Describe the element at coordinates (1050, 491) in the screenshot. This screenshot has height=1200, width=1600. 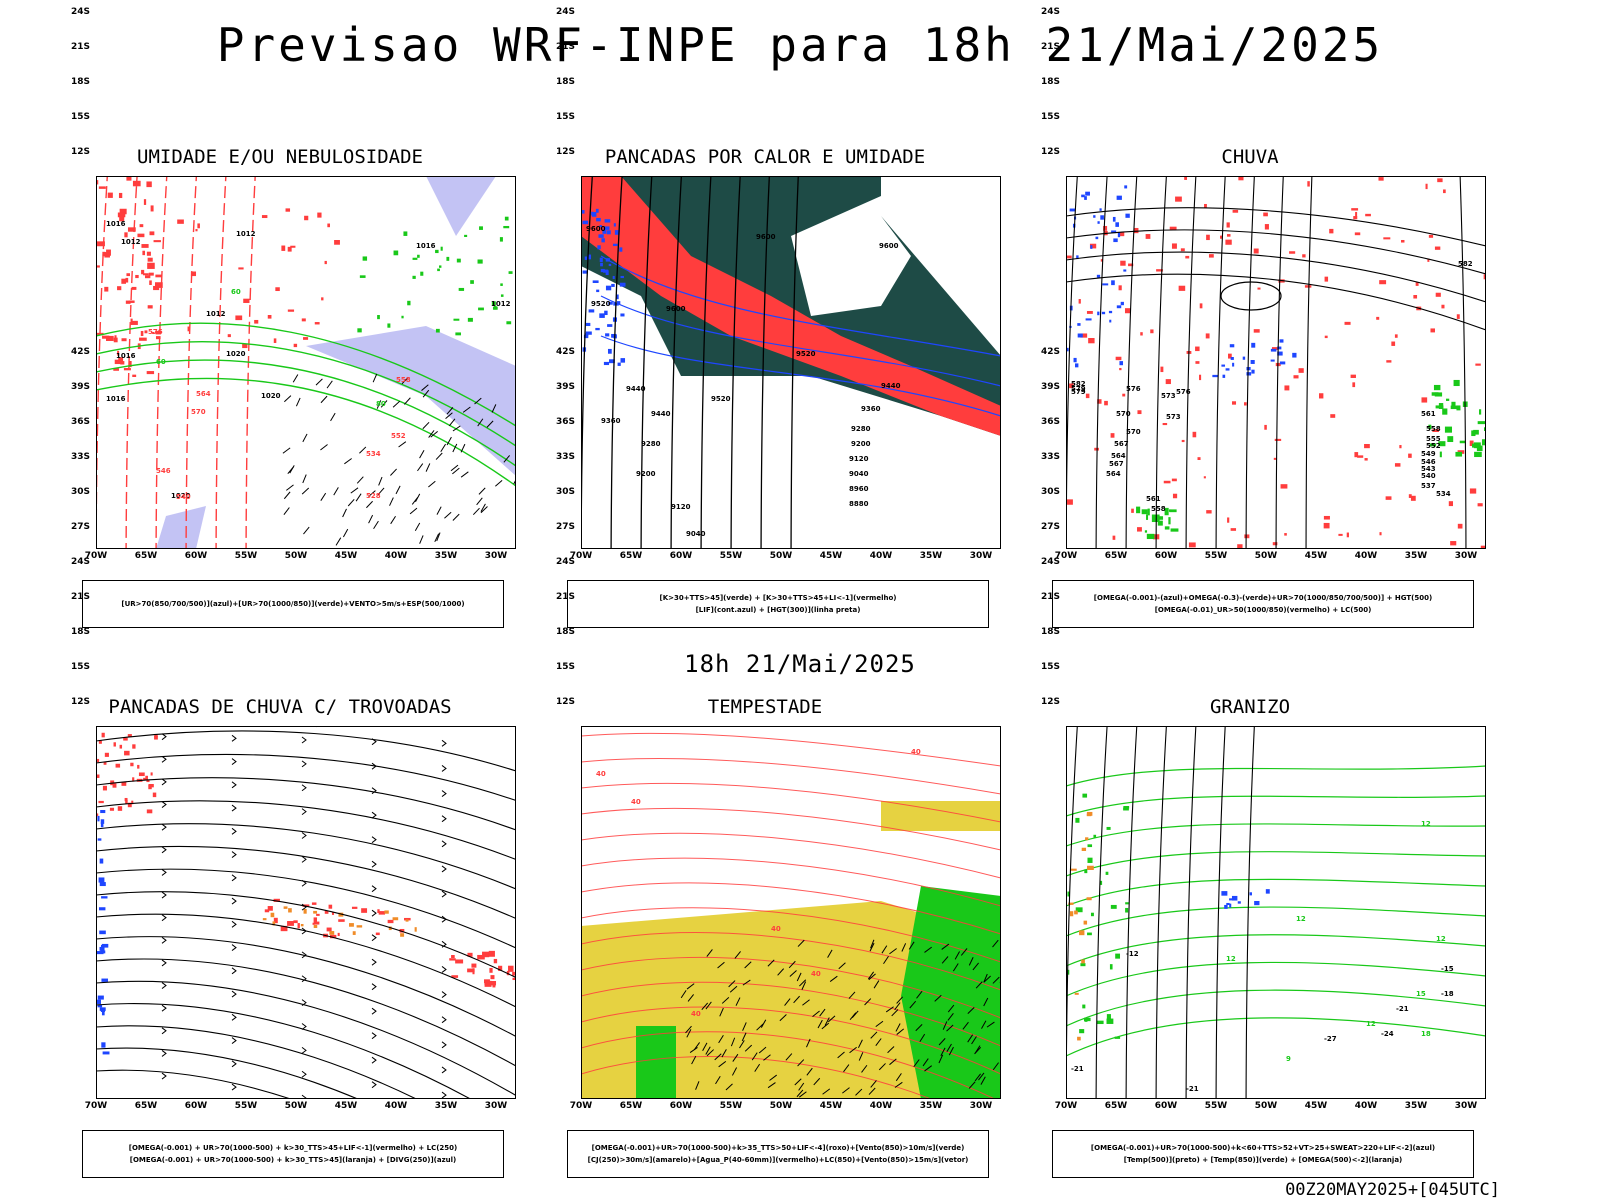
I see `lat-tick-label: 30S` at that location.